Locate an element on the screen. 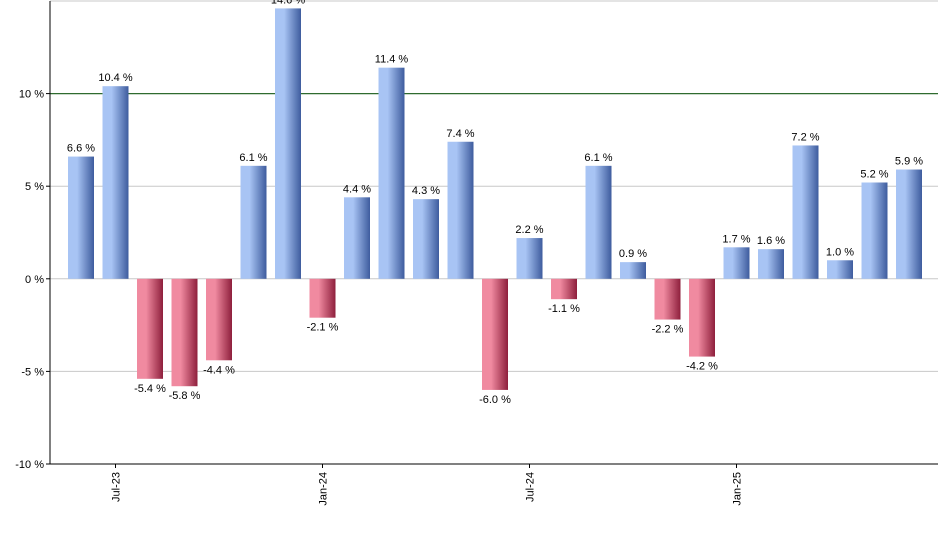 The image size is (940, 550). y-tick-label: 0 % is located at coordinates (34, 280).